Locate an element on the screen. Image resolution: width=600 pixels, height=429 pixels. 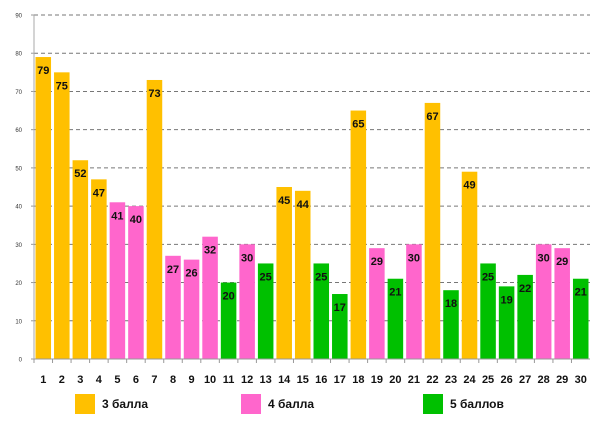
x-tick-label: 13 is located at coordinates (266, 380).